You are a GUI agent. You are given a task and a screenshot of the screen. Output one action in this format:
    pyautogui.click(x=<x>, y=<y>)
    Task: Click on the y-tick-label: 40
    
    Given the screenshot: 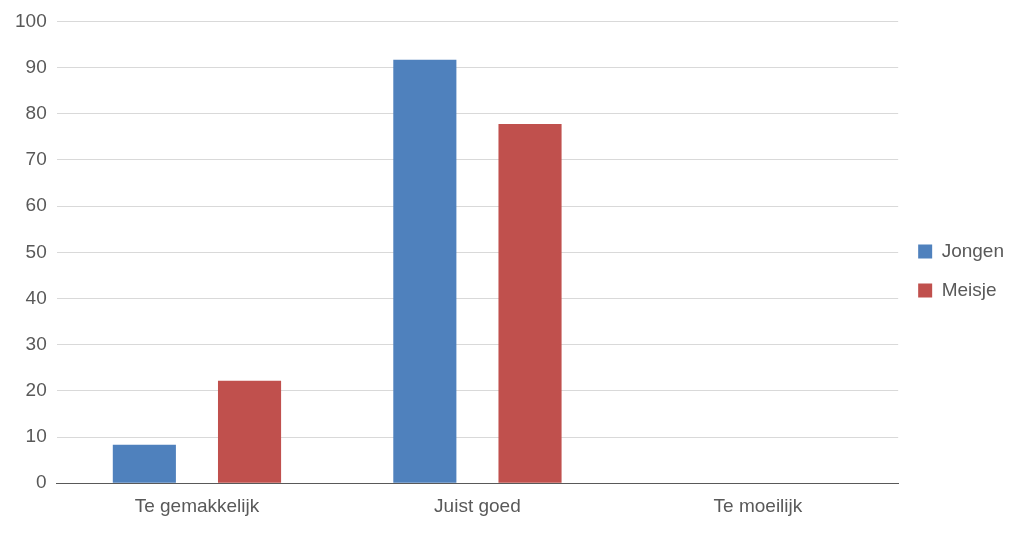 What is the action you would take?
    pyautogui.click(x=36, y=297)
    